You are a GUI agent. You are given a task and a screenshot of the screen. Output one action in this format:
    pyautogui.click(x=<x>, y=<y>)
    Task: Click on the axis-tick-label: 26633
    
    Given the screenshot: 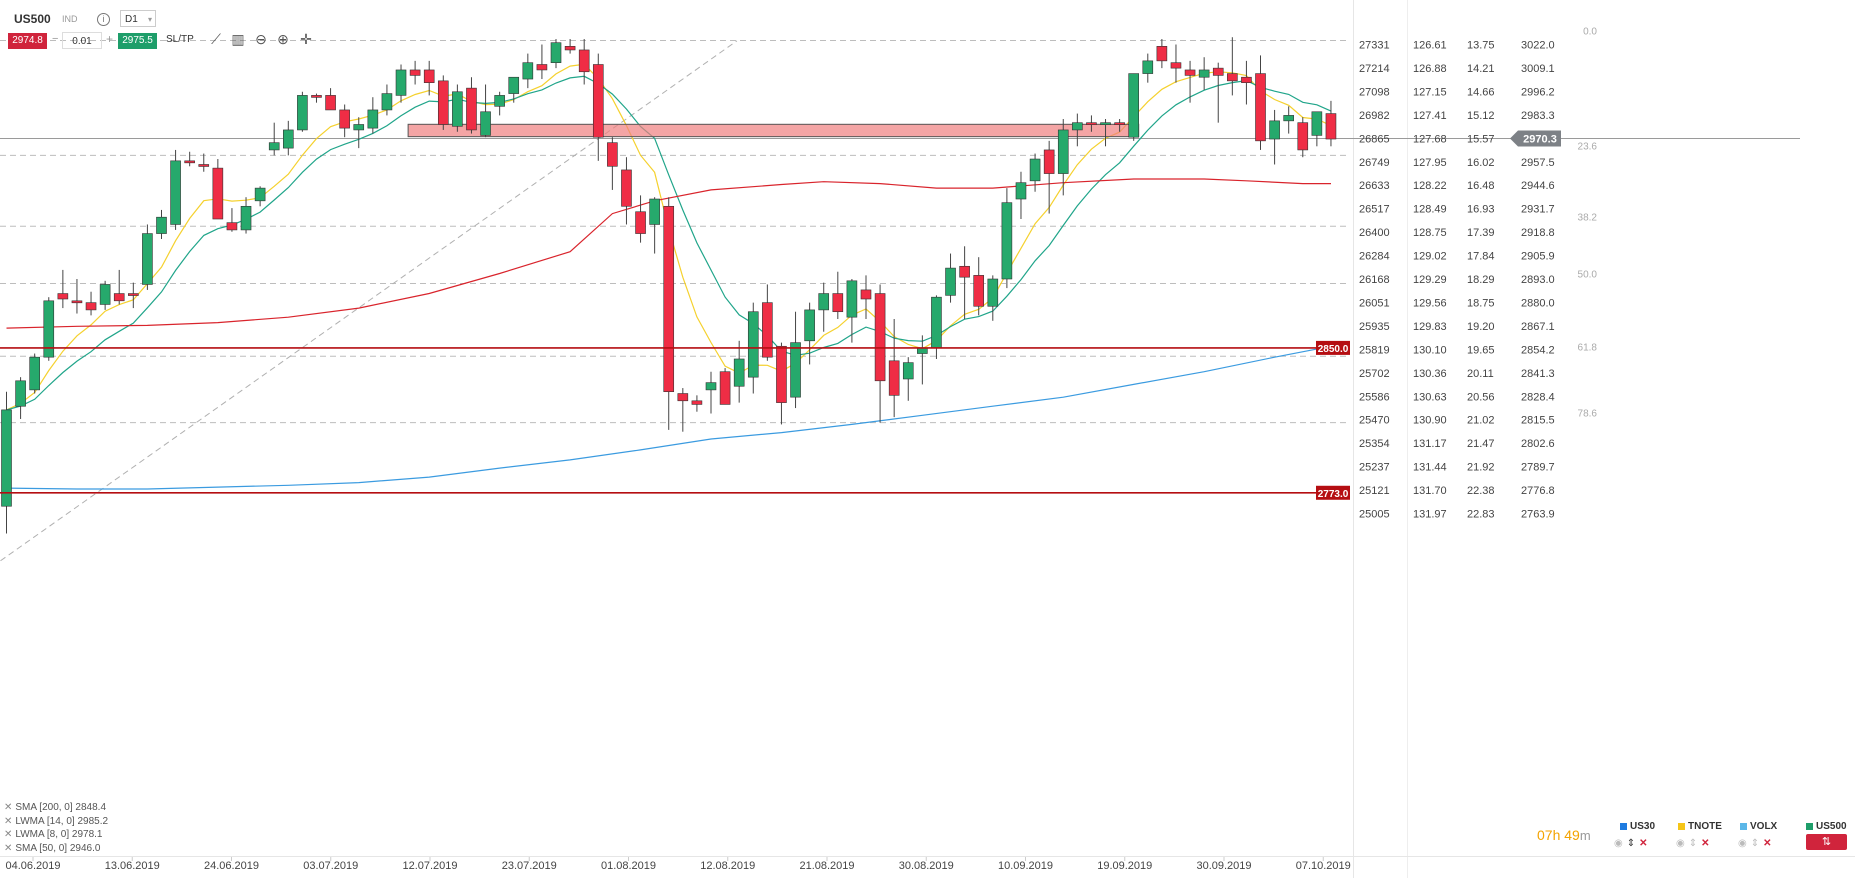 What is the action you would take?
    pyautogui.click(x=1374, y=186)
    